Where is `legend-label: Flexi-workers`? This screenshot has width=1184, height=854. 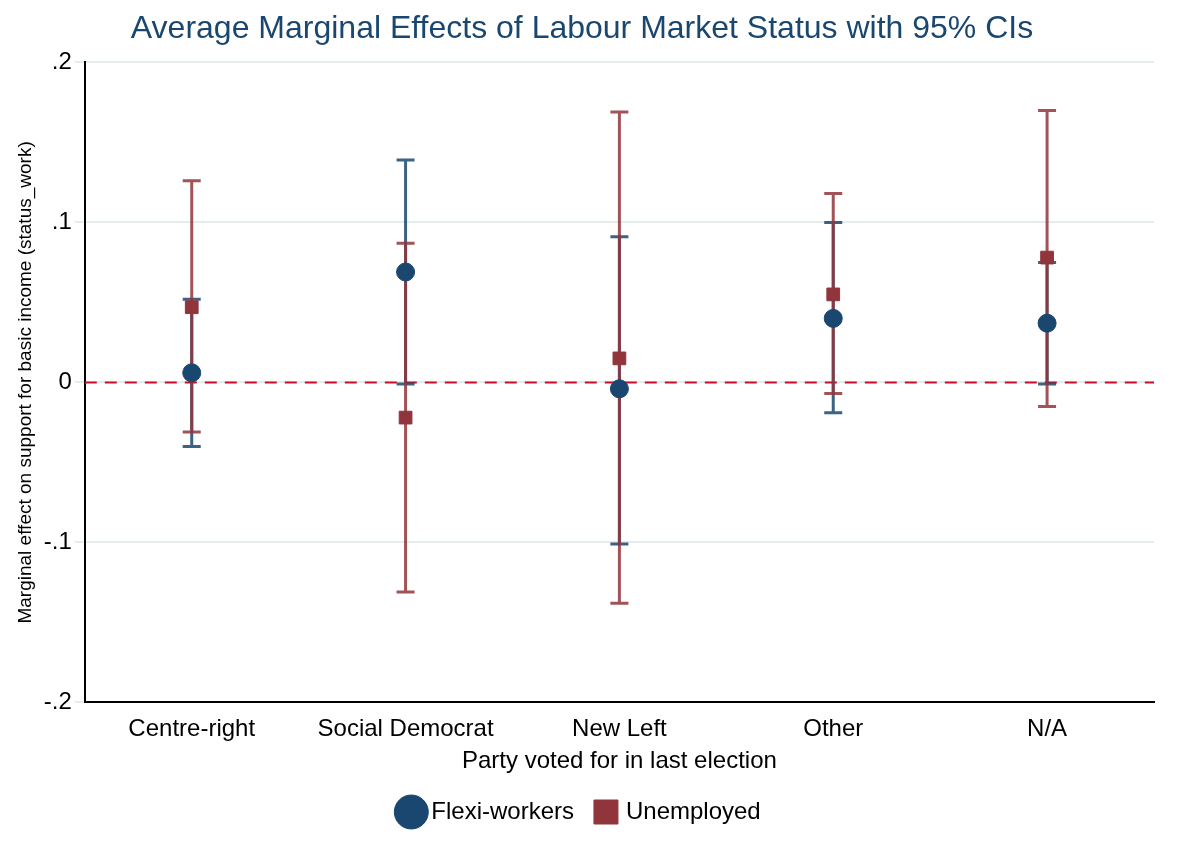 legend-label: Flexi-workers is located at coordinates (502, 810).